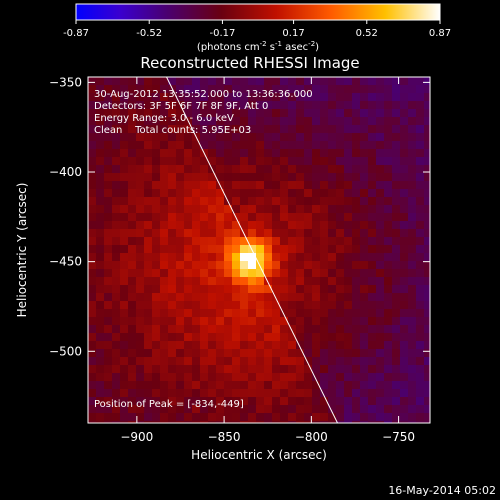 The width and height of the screenshot is (500, 500). I want to click on colorbar-tick-label: -0.87, so click(76, 33).